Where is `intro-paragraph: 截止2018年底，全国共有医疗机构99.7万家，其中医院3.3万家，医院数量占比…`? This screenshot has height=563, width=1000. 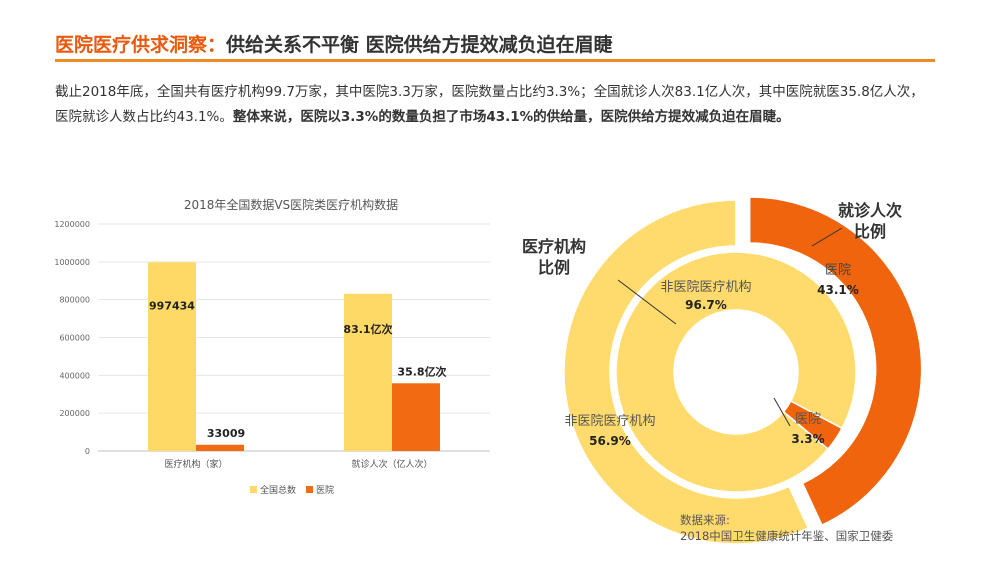
intro-paragraph: 截止2018年底，全国共有医疗机构99.7万家，其中医院3.3万家，医院数量占比… is located at coordinates (495, 105).